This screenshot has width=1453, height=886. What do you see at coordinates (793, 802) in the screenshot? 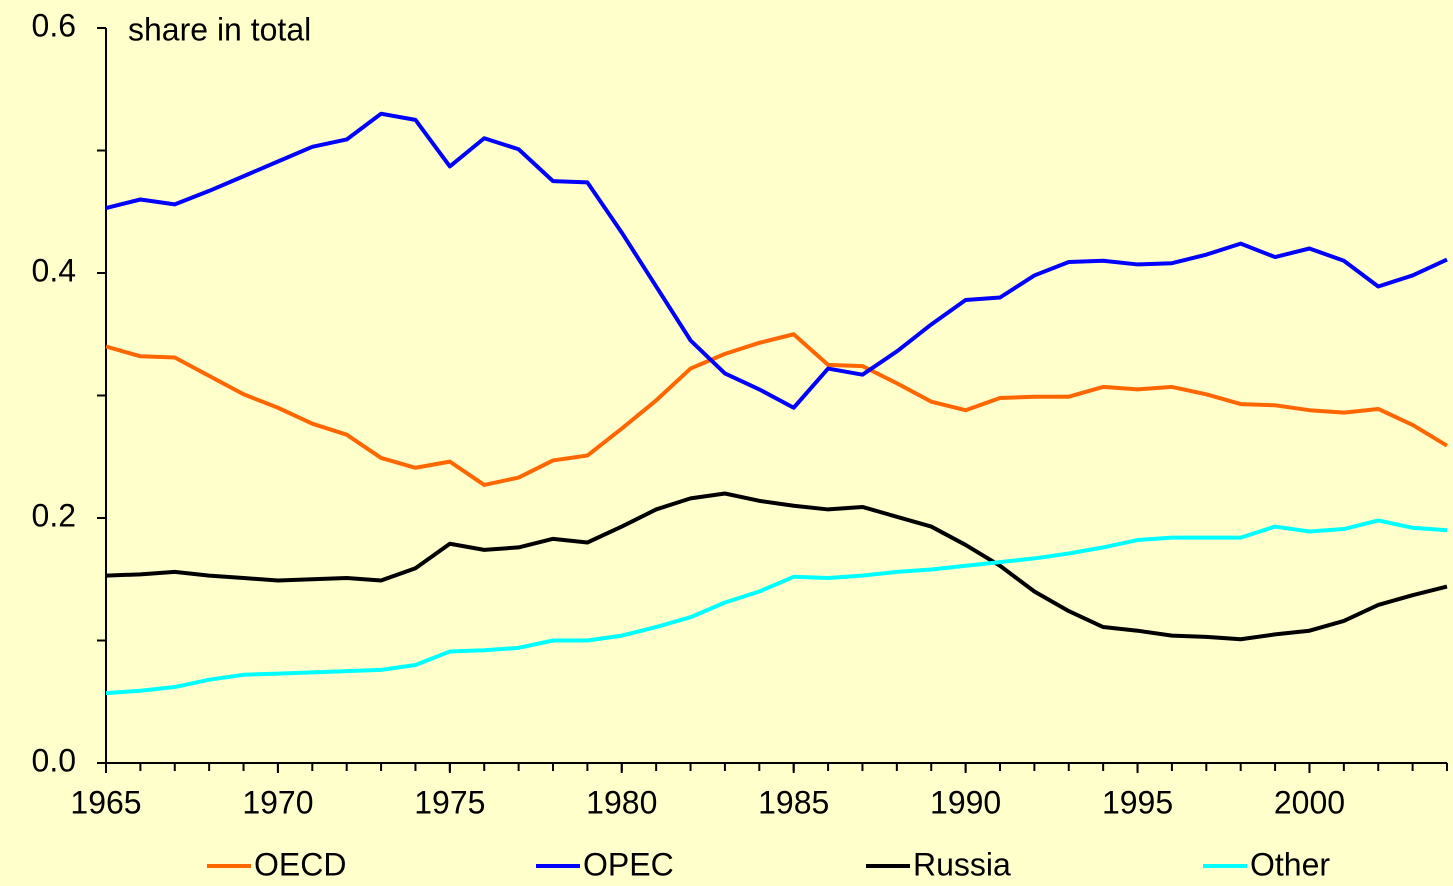
I see `x-tick-label: 1985` at bounding box center [793, 802].